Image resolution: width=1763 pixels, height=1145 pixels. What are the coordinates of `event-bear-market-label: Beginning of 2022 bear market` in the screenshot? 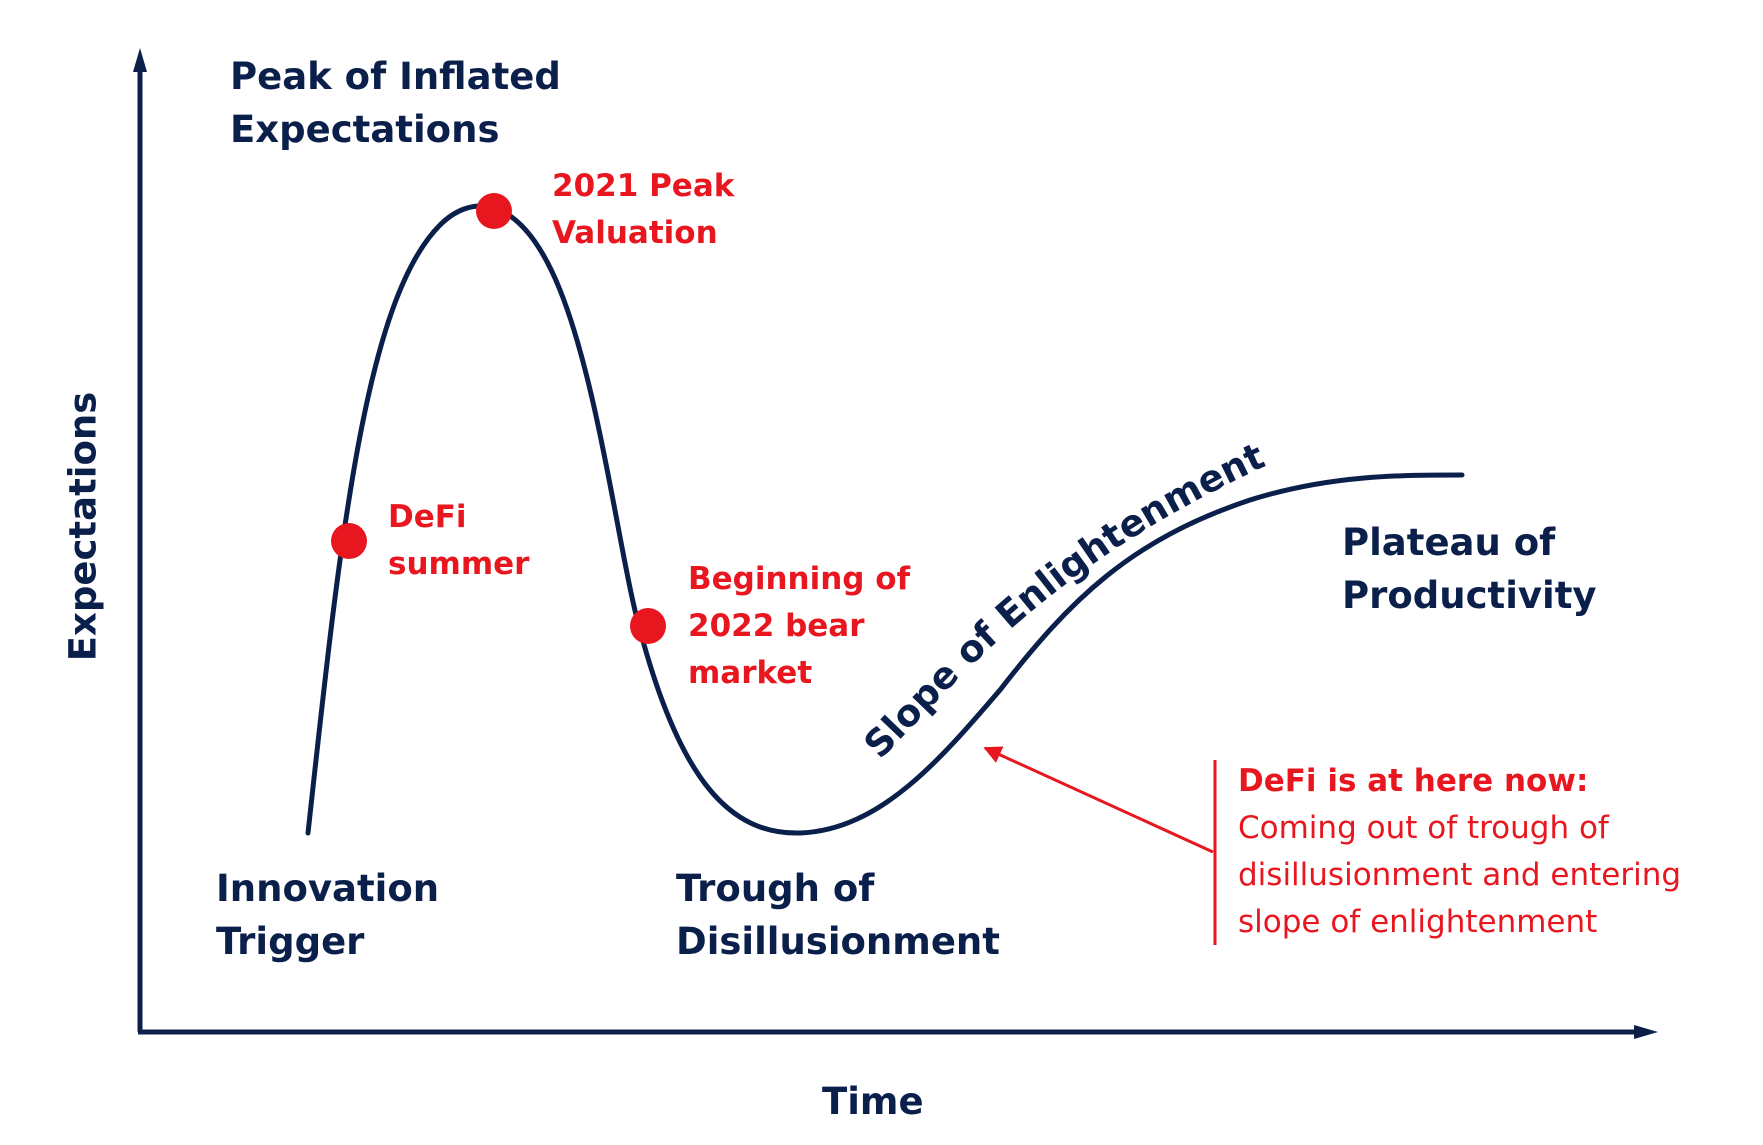 It's located at (799, 626).